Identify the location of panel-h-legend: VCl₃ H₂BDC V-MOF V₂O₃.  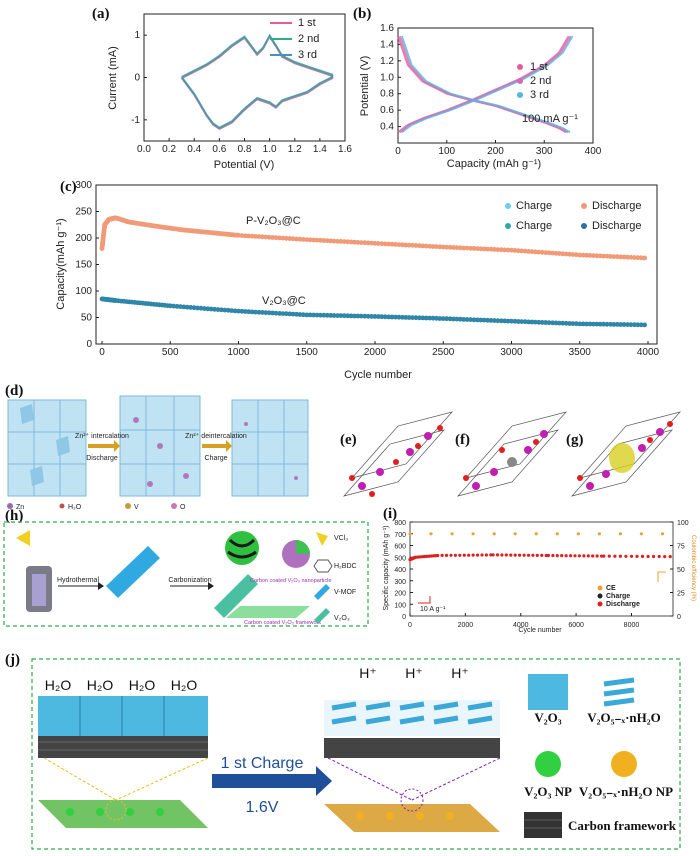
(335, 578).